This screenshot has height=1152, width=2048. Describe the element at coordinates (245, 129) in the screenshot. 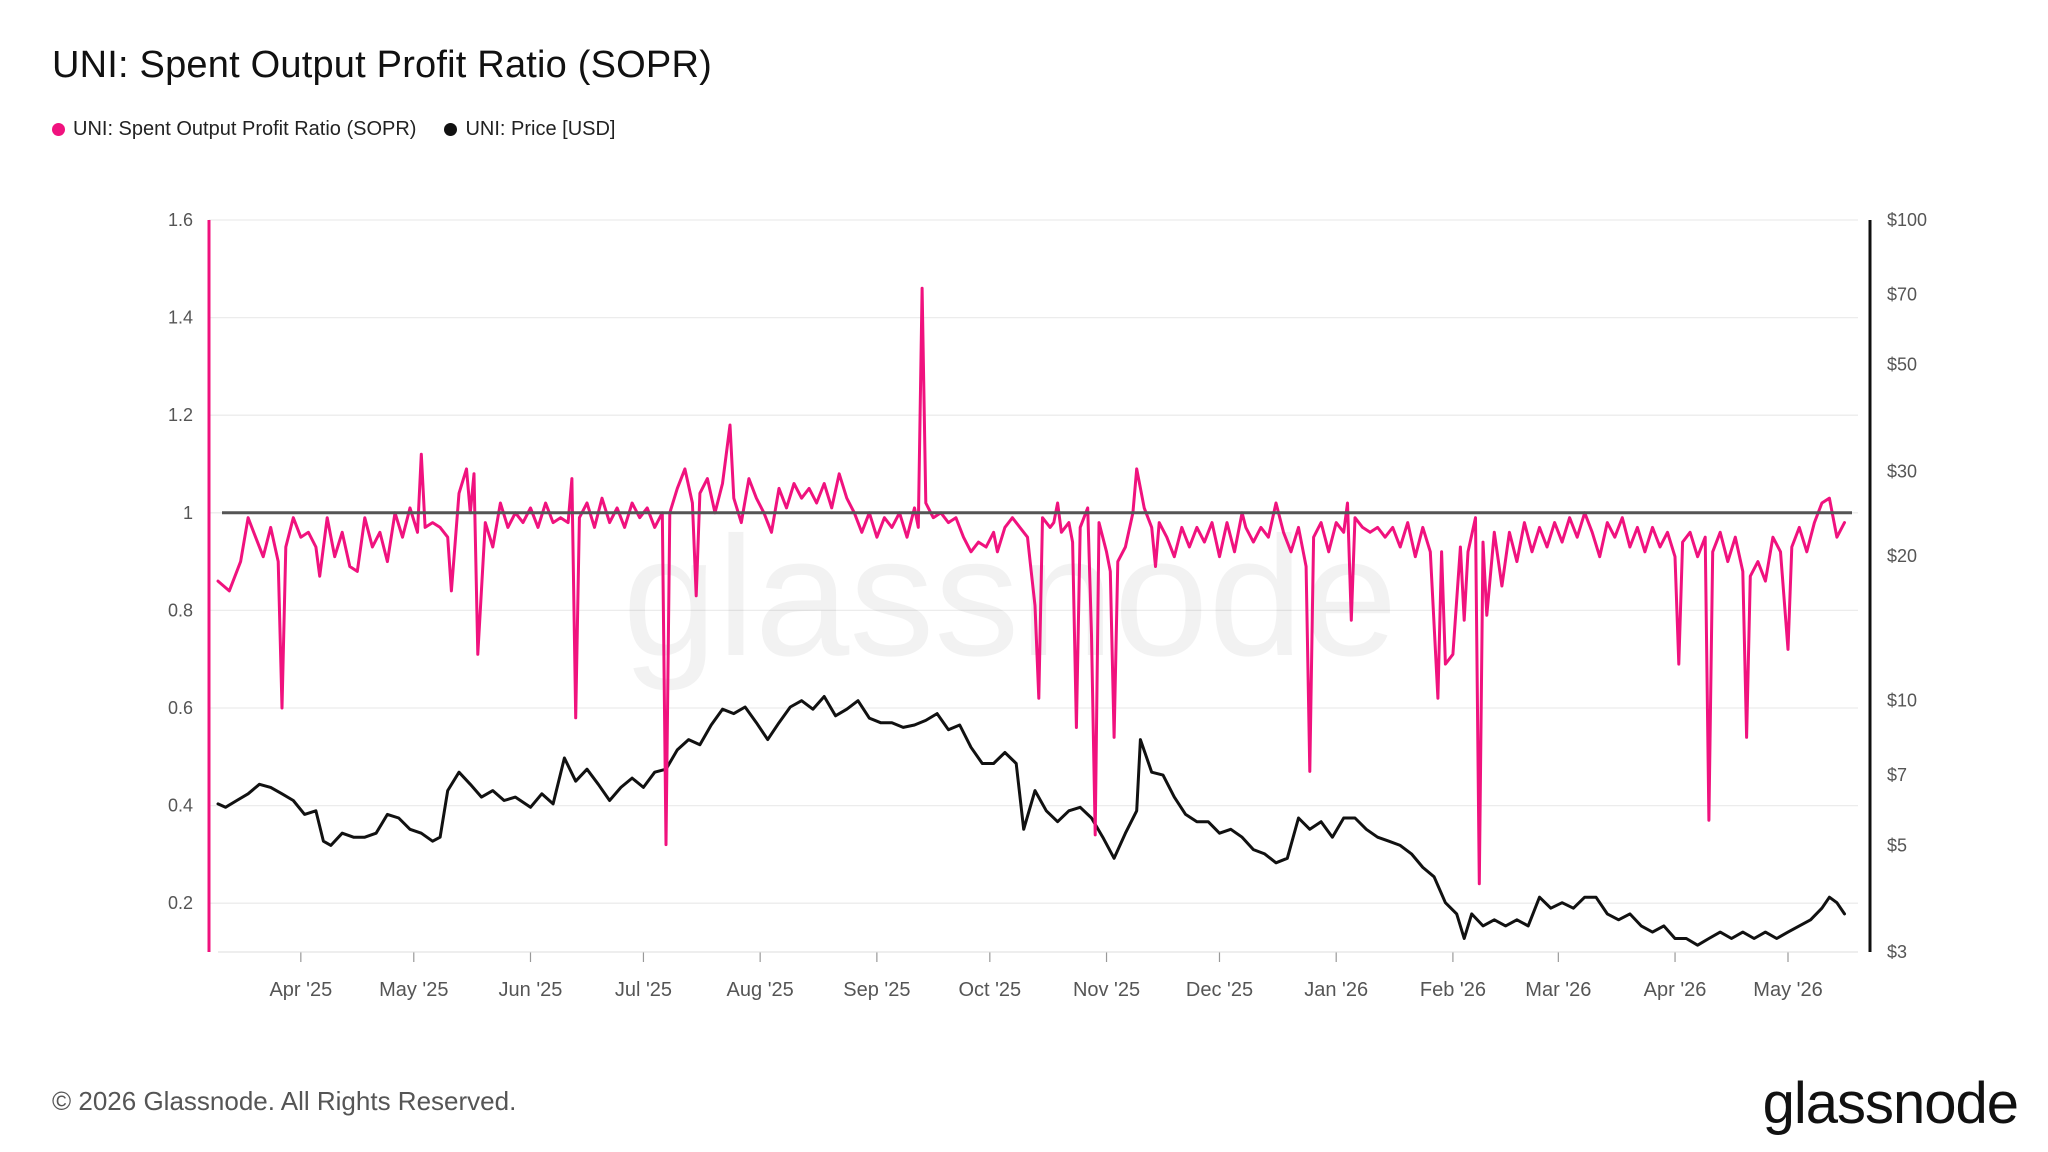

I see `legend-label-sopr: UNI: Spent Output Profit Ratio (SOPR)` at that location.